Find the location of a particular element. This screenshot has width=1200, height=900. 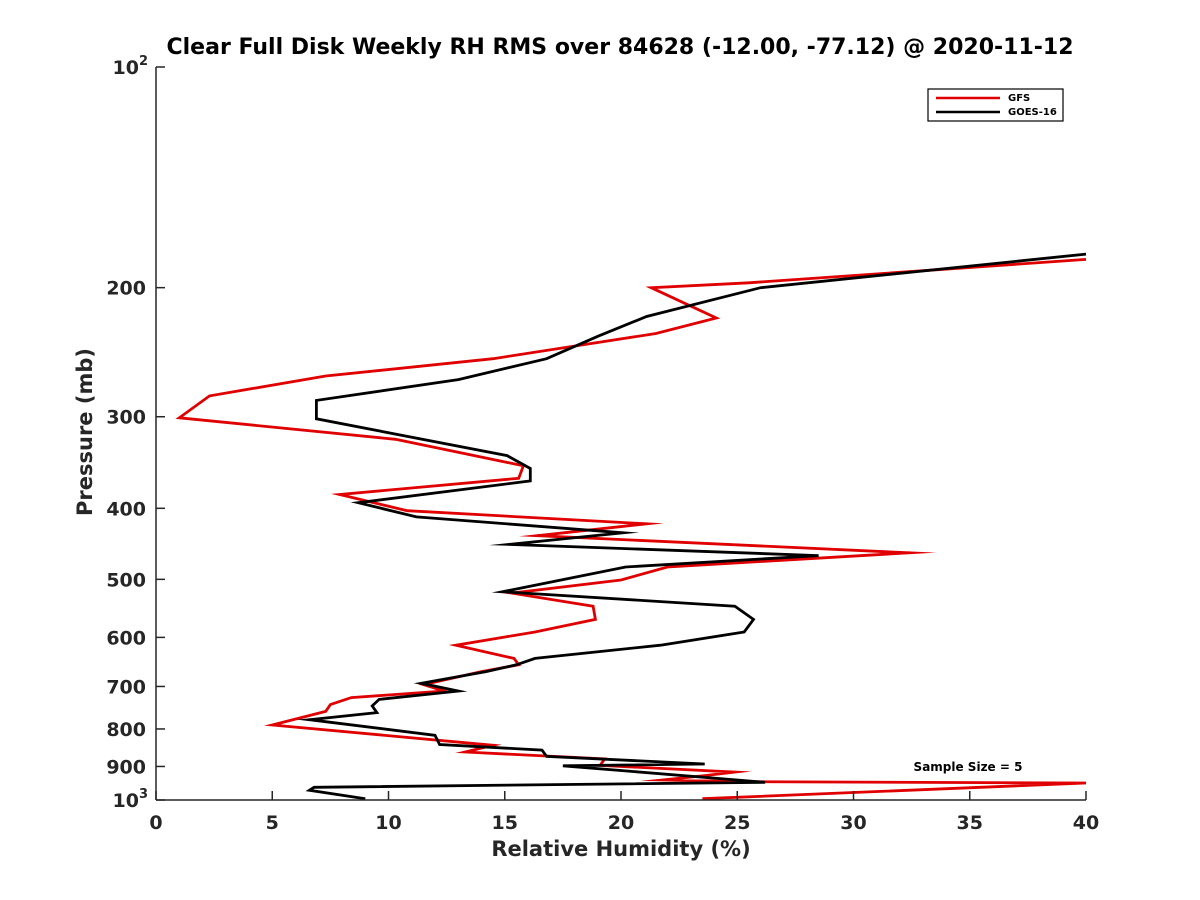

x-tick-label: 15 is located at coordinates (505, 823).